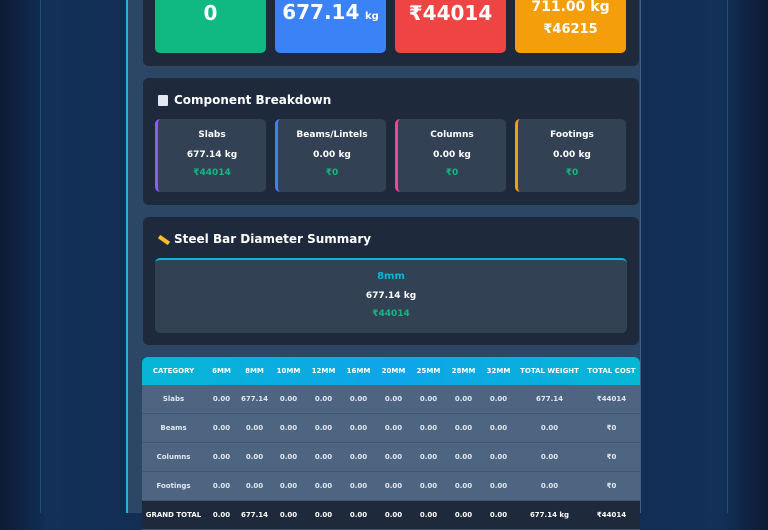  Describe the element at coordinates (173, 515) in the screenshot. I see `table-cell: GRAND TOTAL` at that location.